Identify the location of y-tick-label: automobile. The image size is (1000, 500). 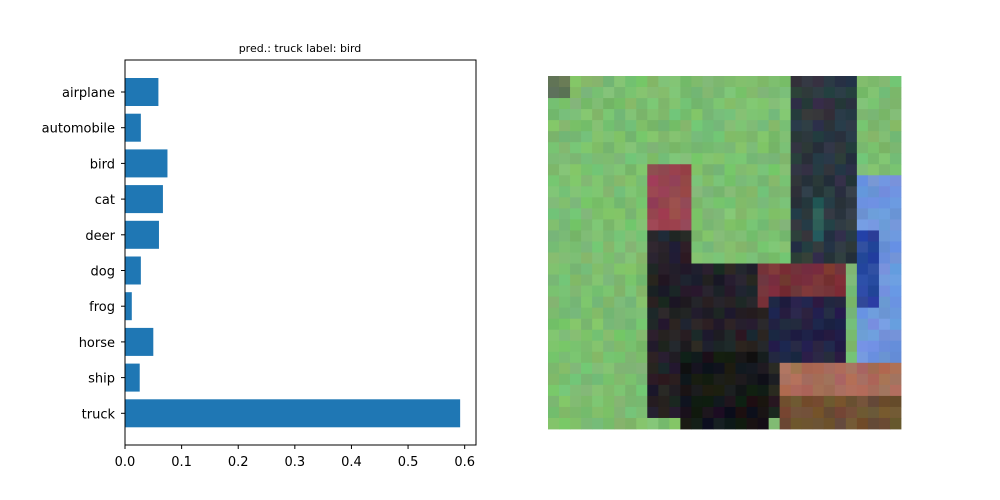
(78, 129).